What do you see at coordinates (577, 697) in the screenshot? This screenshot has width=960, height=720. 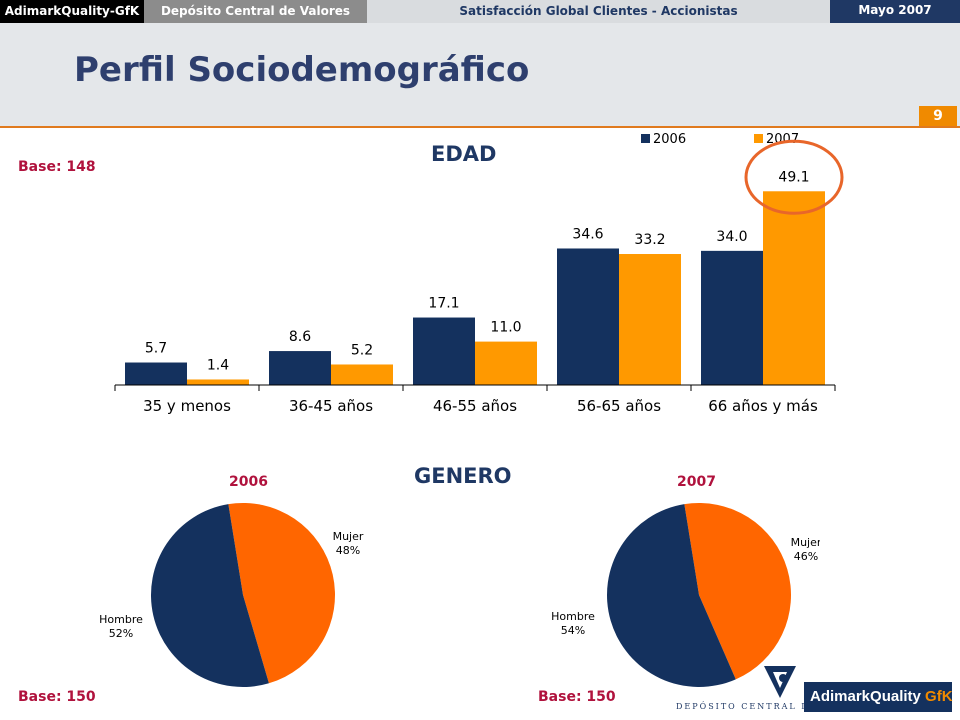 I see `genero-2007-base-label: Base: 150` at bounding box center [577, 697].